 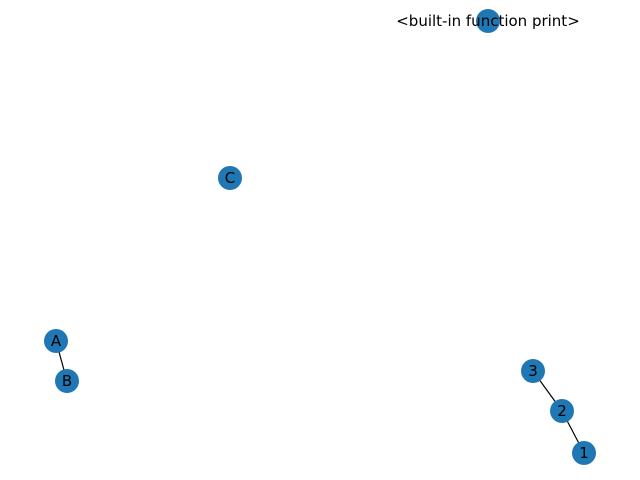 I want to click on node-1: 1, so click(x=584, y=453).